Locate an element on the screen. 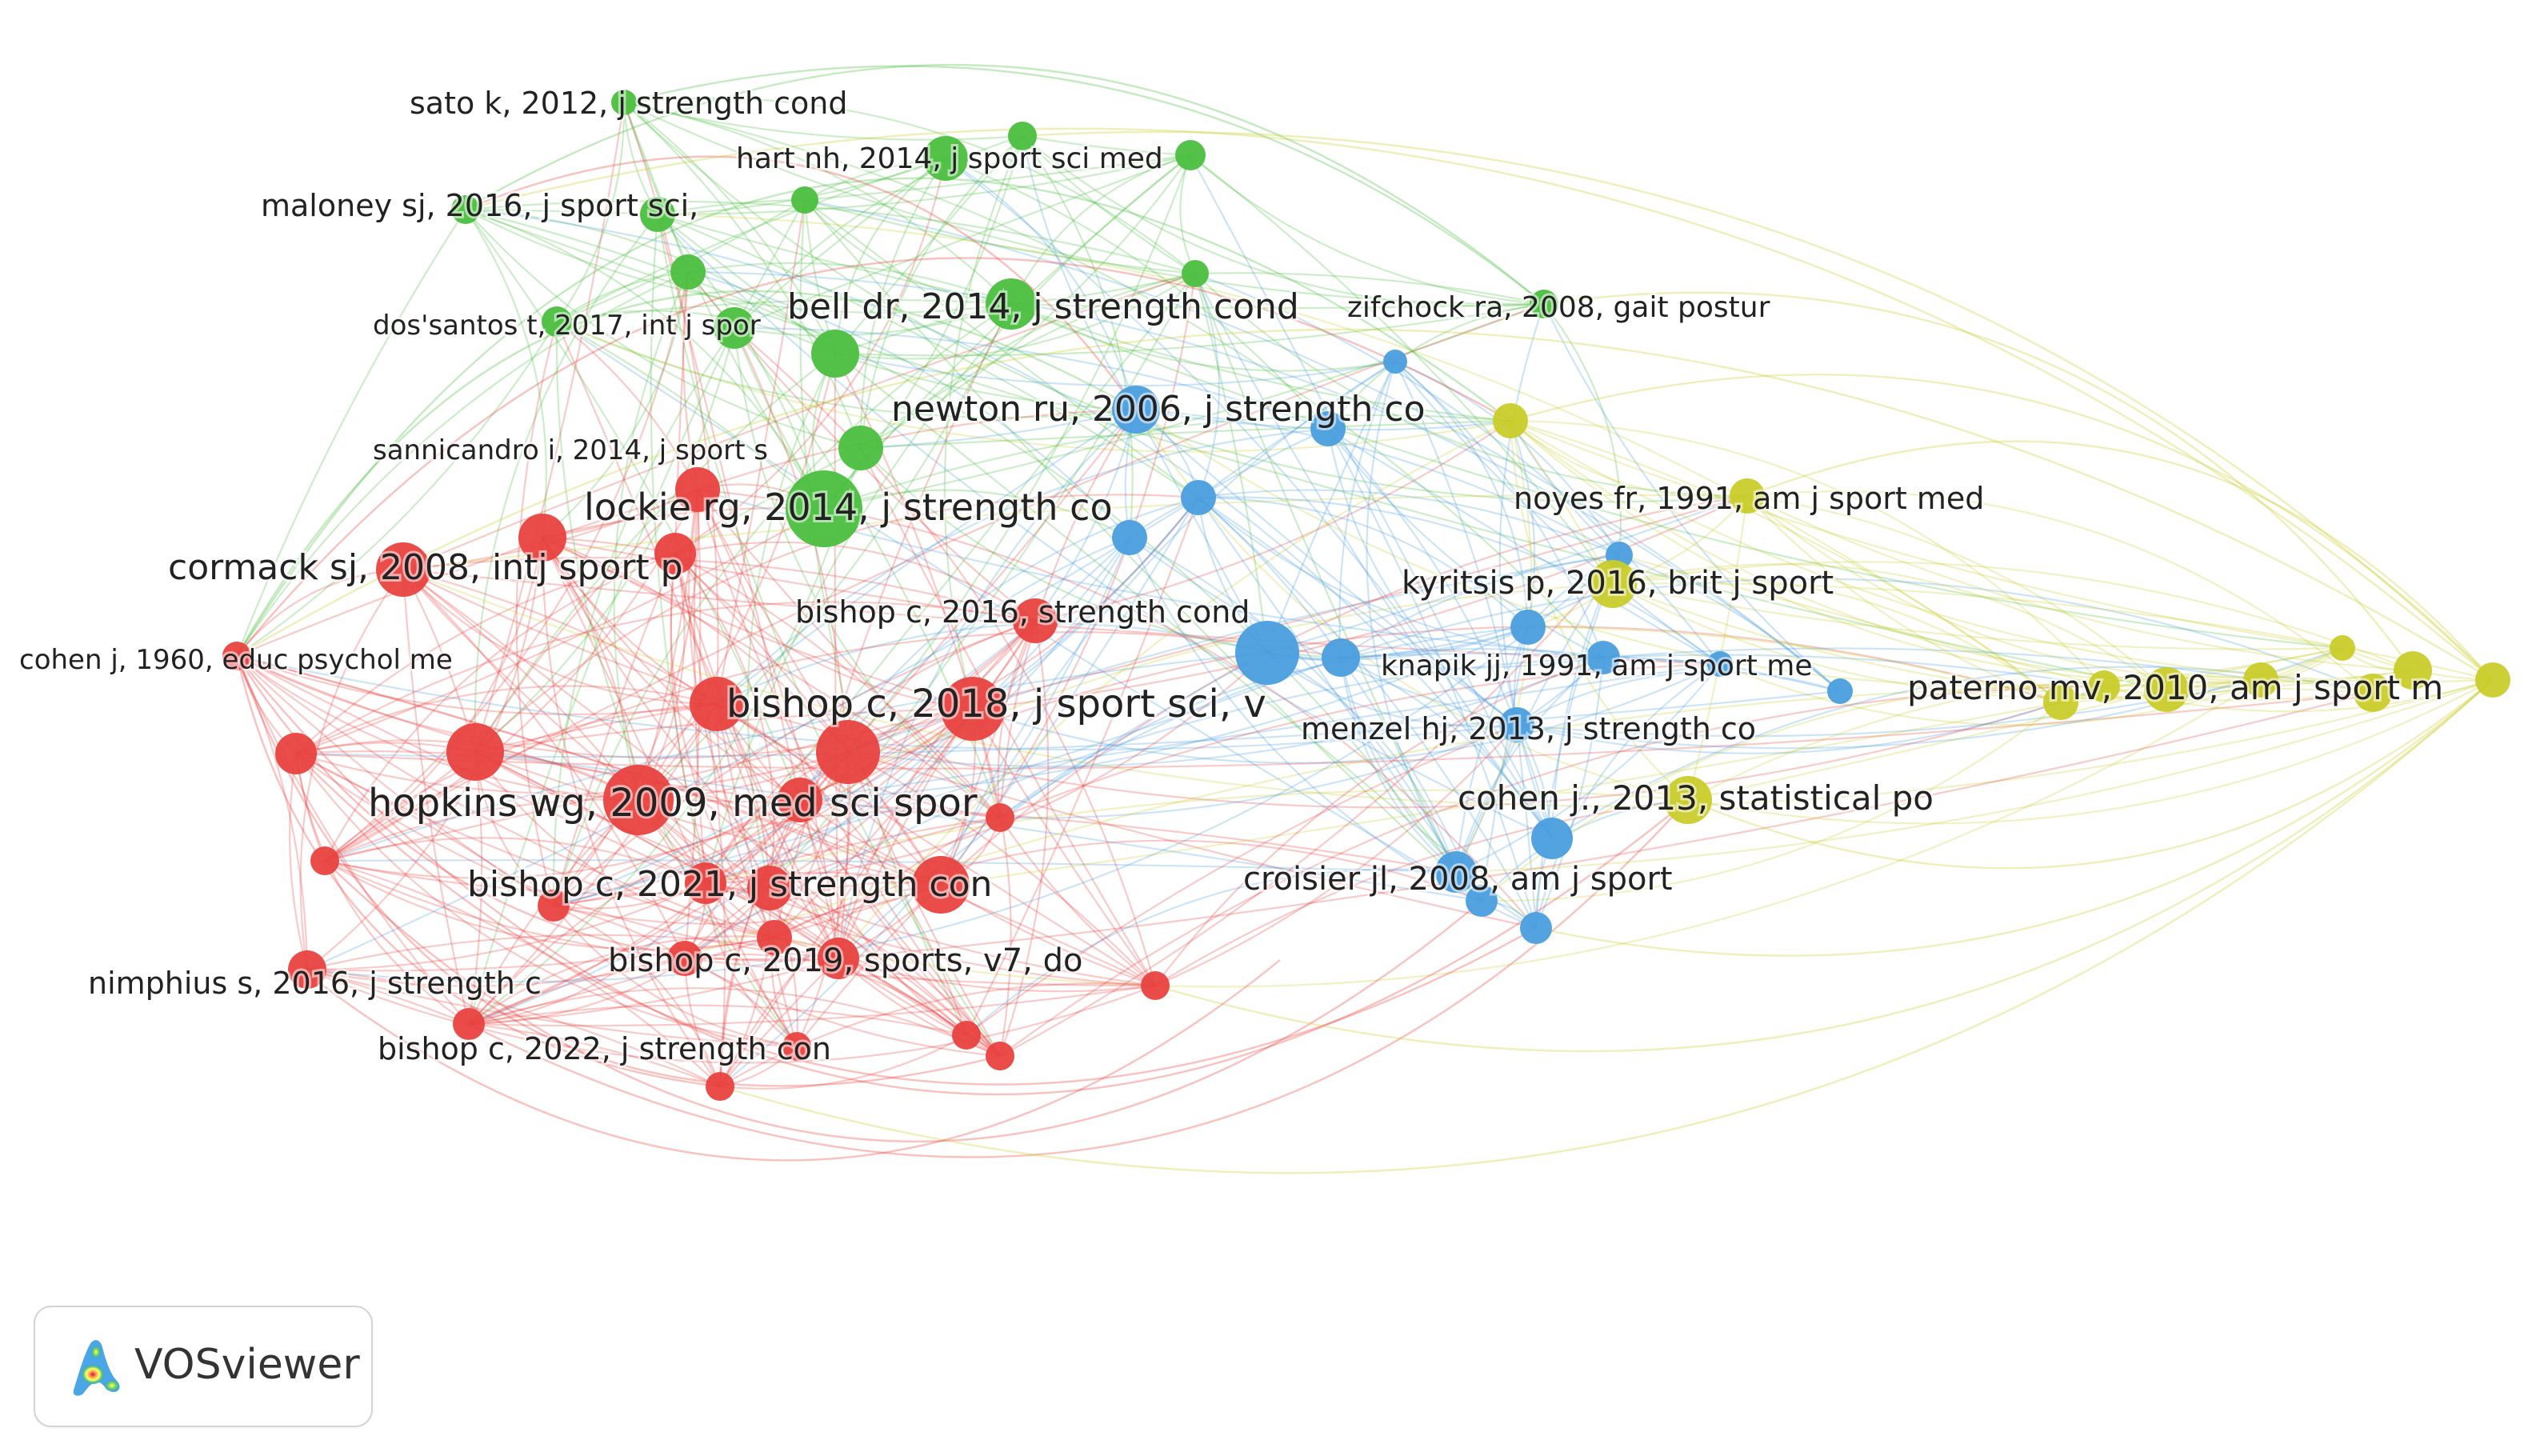 Image resolution: width=2528 pixels, height=1456 pixels. node-label: sato k, 2012, j strength cond is located at coordinates (628, 103).